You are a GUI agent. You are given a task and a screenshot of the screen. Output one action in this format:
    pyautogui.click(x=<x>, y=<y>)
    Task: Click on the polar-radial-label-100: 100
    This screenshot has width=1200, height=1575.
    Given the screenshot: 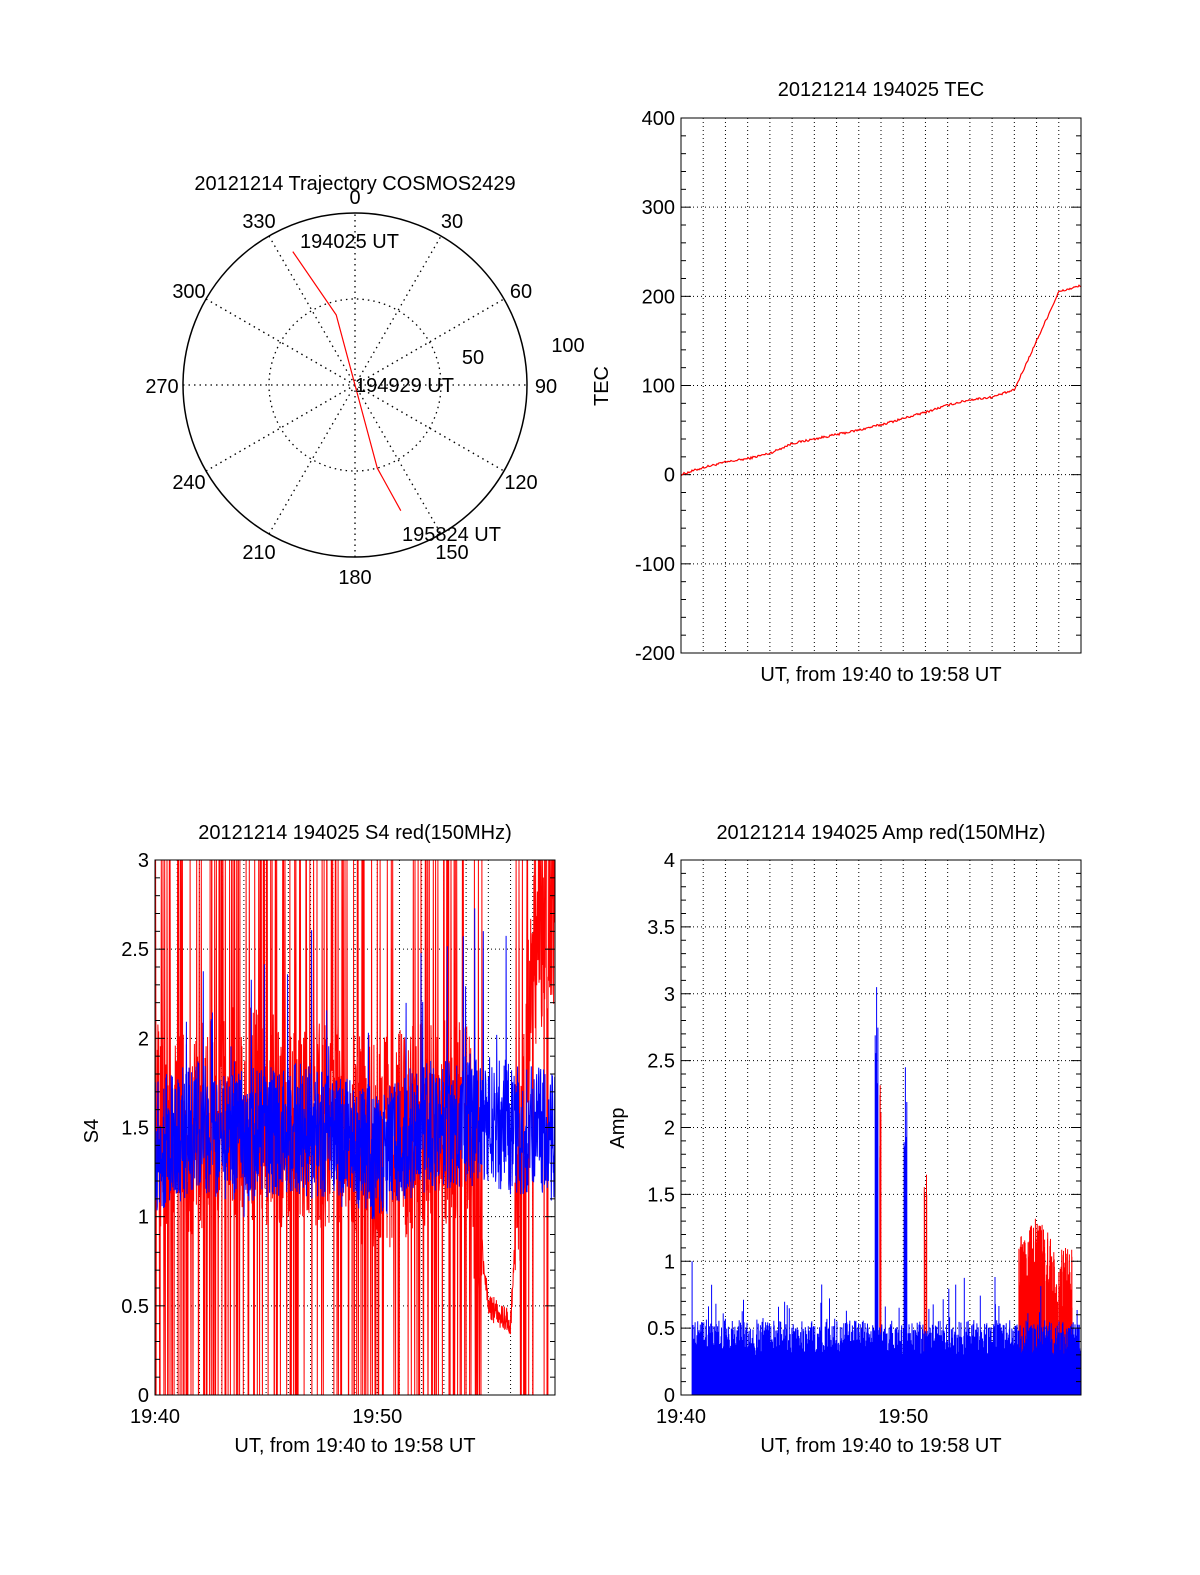 What is the action you would take?
    pyautogui.click(x=567, y=346)
    